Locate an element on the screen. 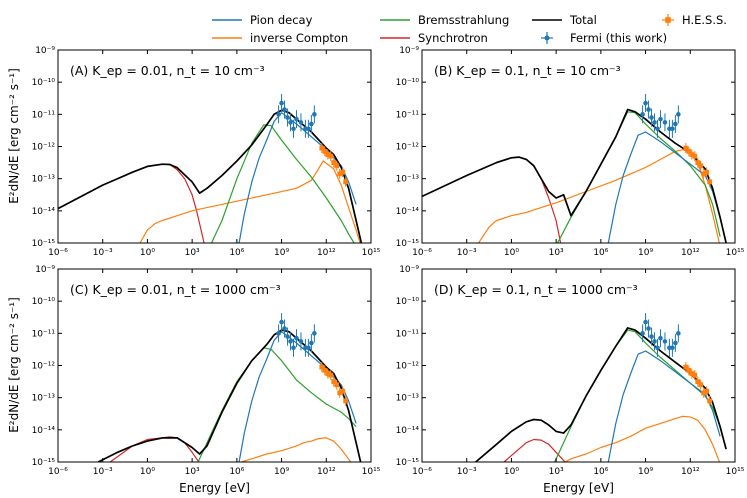  panel-a-ytick-label: 10⁻¹¹ is located at coordinates (44, 115).